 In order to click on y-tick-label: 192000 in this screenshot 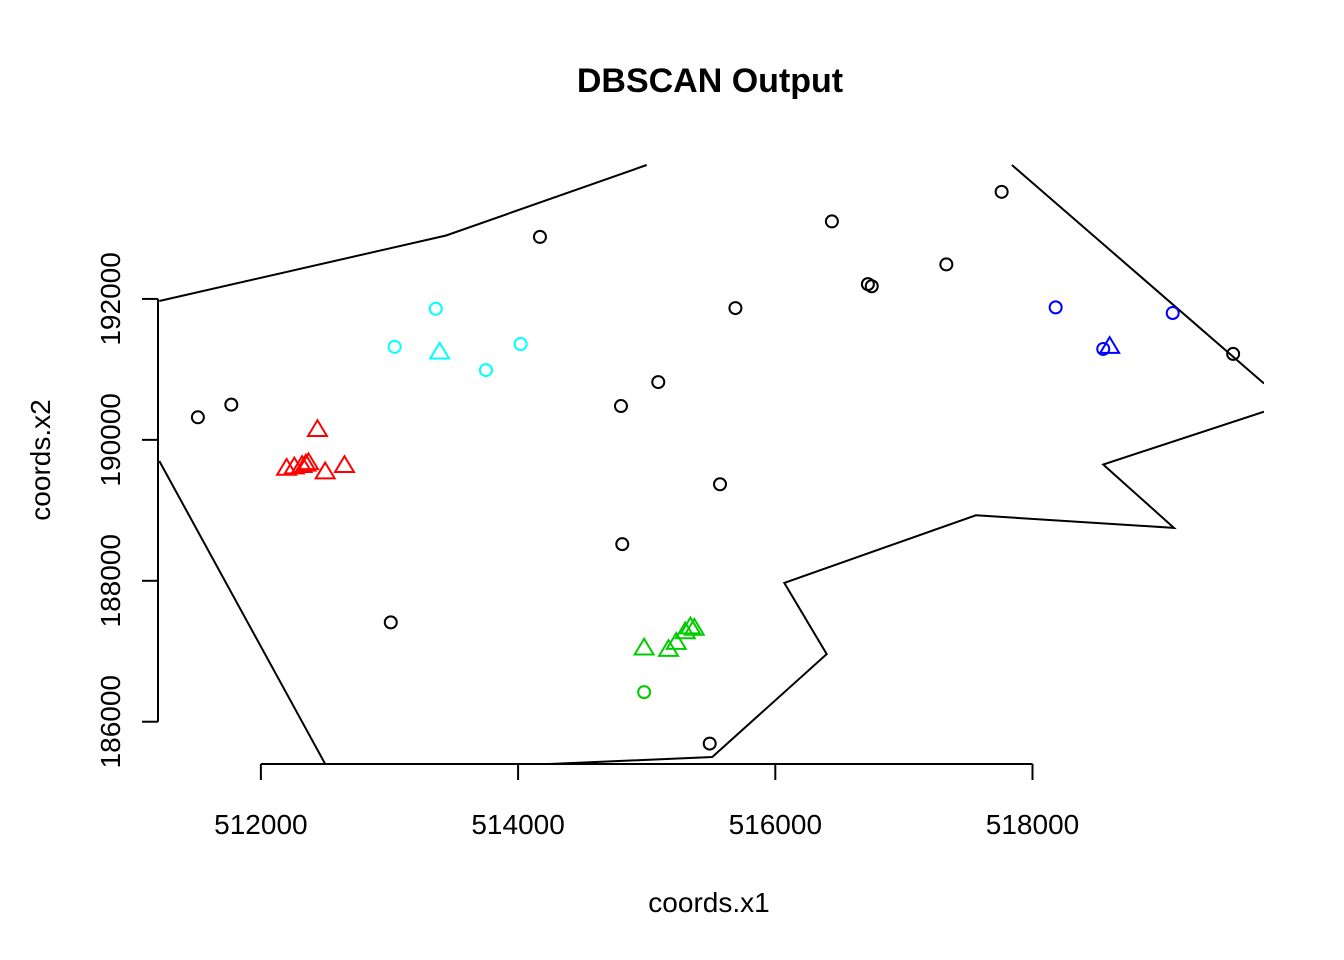, I will do `click(110, 298)`.